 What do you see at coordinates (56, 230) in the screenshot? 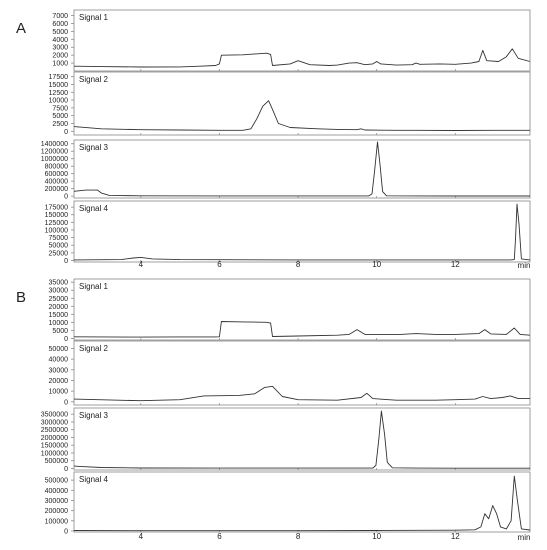
I see `panel-a-signal-4-ytick-label-4: 100000` at bounding box center [56, 230].